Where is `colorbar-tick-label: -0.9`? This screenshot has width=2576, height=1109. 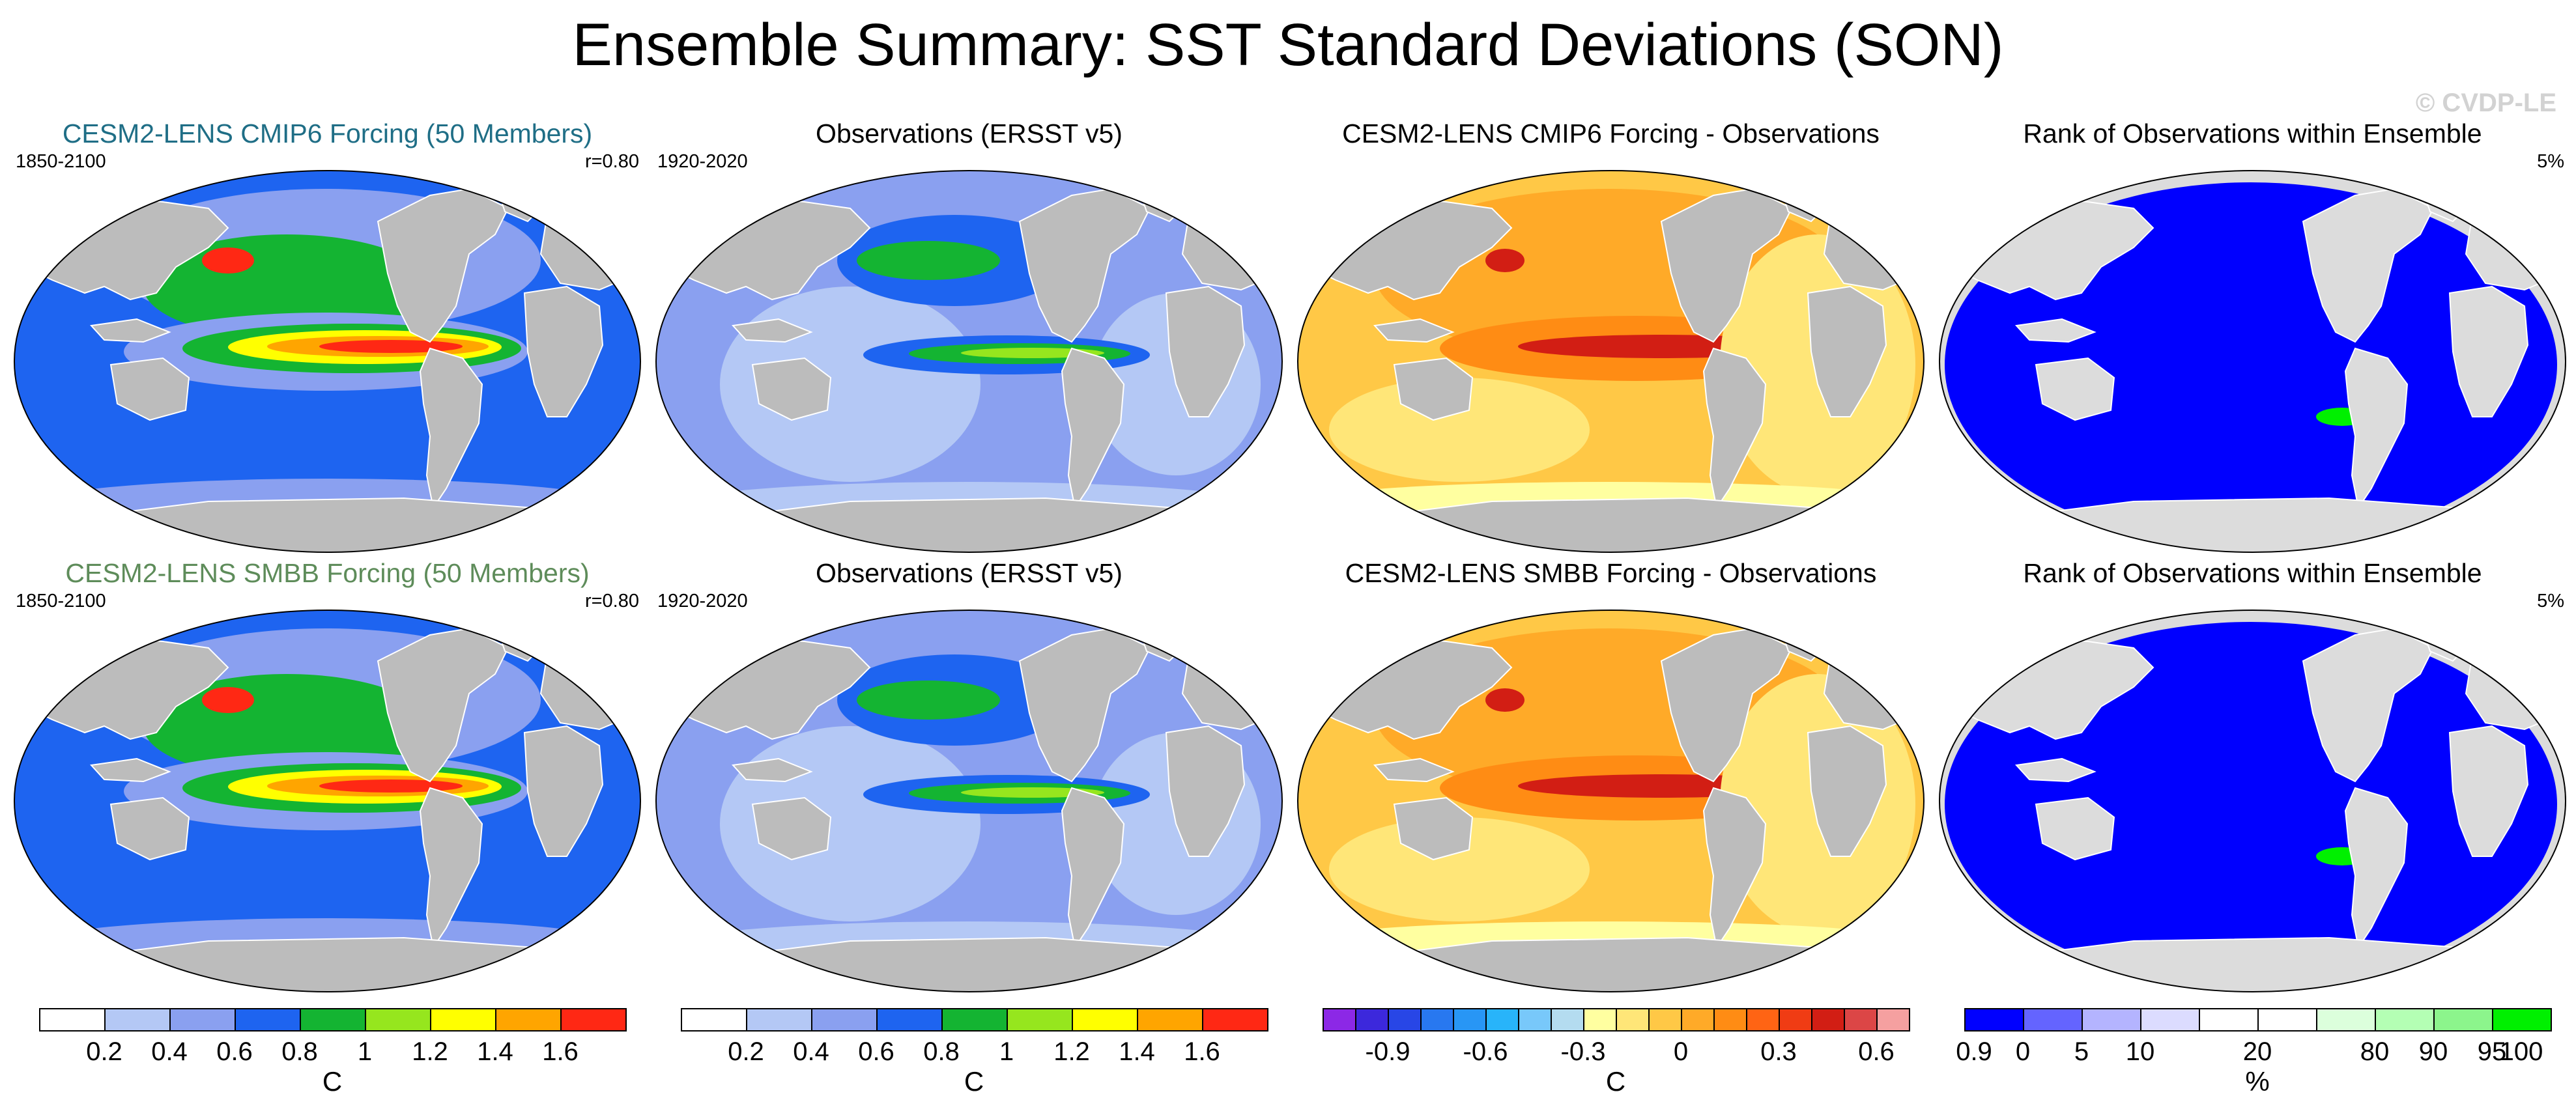 colorbar-tick-label: -0.9 is located at coordinates (1387, 1051).